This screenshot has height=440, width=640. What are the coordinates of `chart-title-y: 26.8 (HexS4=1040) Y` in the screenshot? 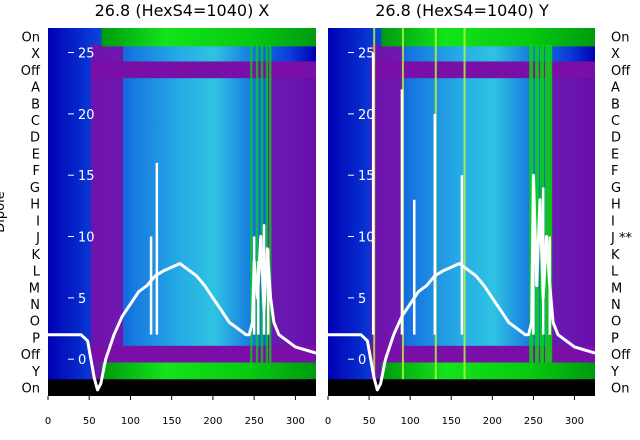 It's located at (462, 10).